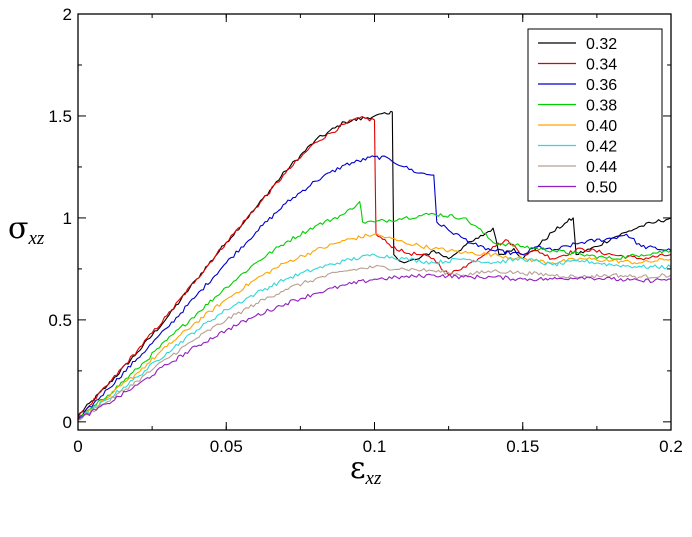 This screenshot has width=692, height=537. I want to click on legend-box, so click(595, 115).